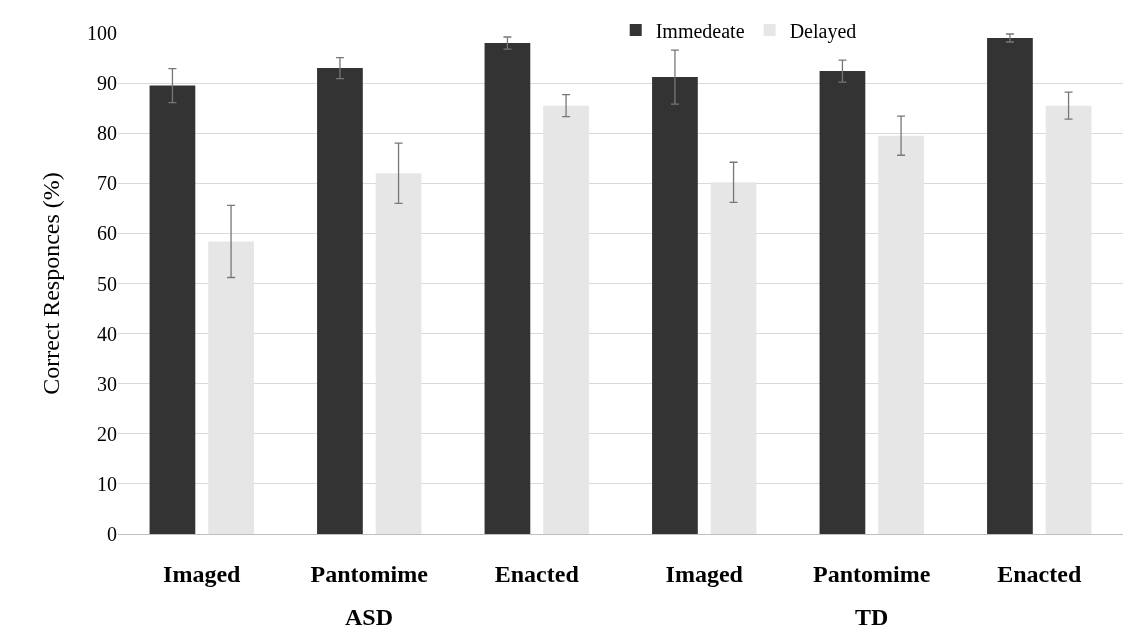 This screenshot has height=639, width=1133. What do you see at coordinates (107, 233) in the screenshot?
I see `y-tick-label: 60` at bounding box center [107, 233].